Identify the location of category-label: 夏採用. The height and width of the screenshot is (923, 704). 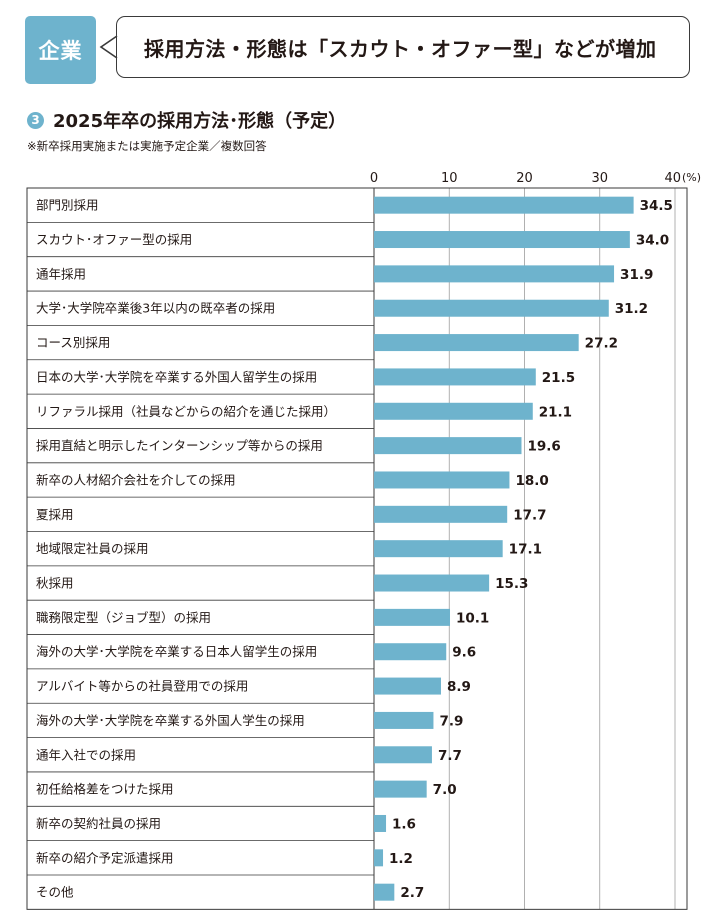
(55, 514).